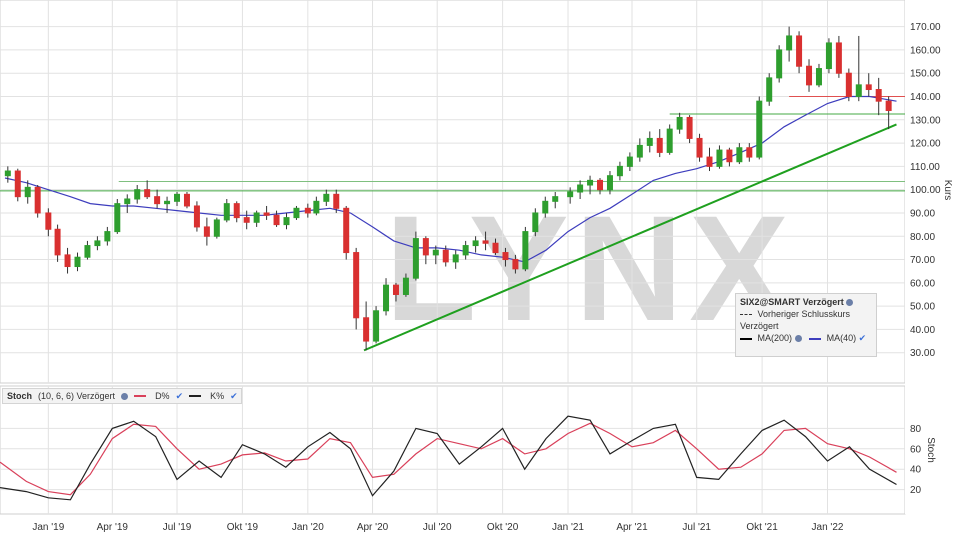  Describe the element at coordinates (922, 330) in the screenshot. I see `y-tick-label: 40.00` at that location.